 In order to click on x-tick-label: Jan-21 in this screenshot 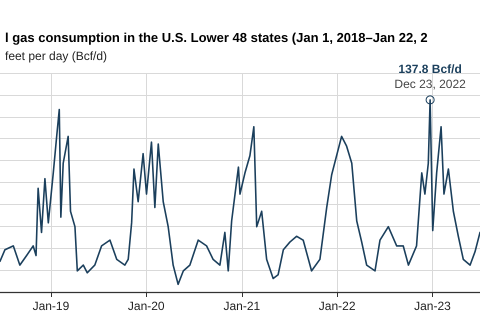, I will do `click(241, 306)`.